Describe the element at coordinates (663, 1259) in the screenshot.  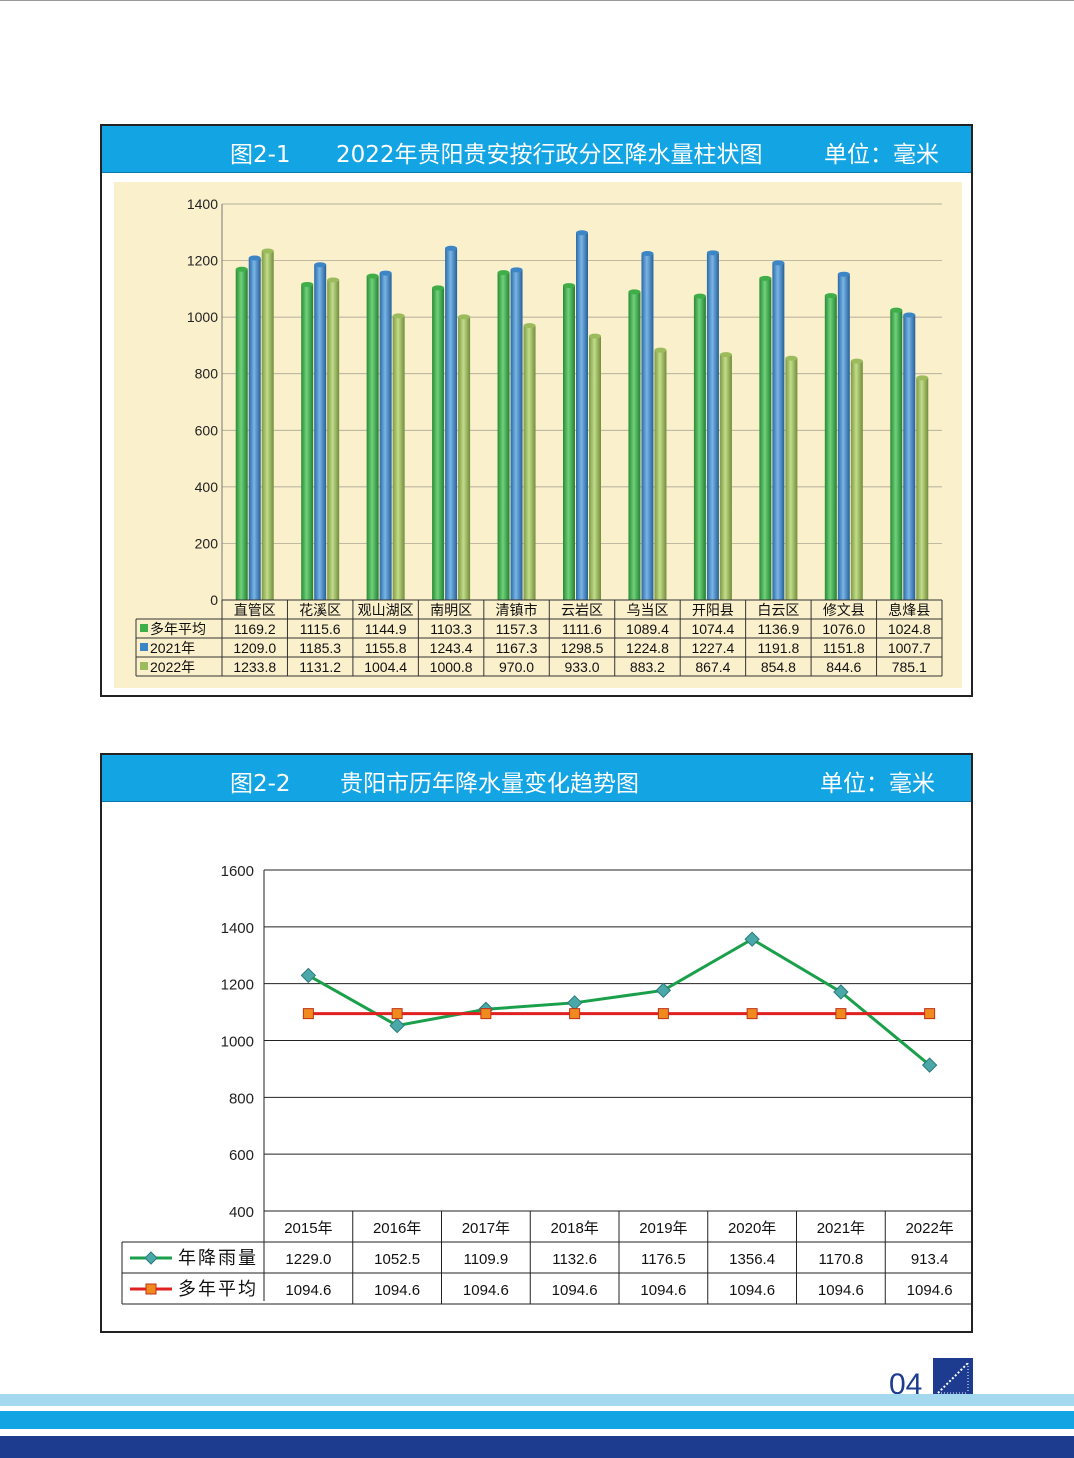
I see `data-label: 1176.5` at that location.